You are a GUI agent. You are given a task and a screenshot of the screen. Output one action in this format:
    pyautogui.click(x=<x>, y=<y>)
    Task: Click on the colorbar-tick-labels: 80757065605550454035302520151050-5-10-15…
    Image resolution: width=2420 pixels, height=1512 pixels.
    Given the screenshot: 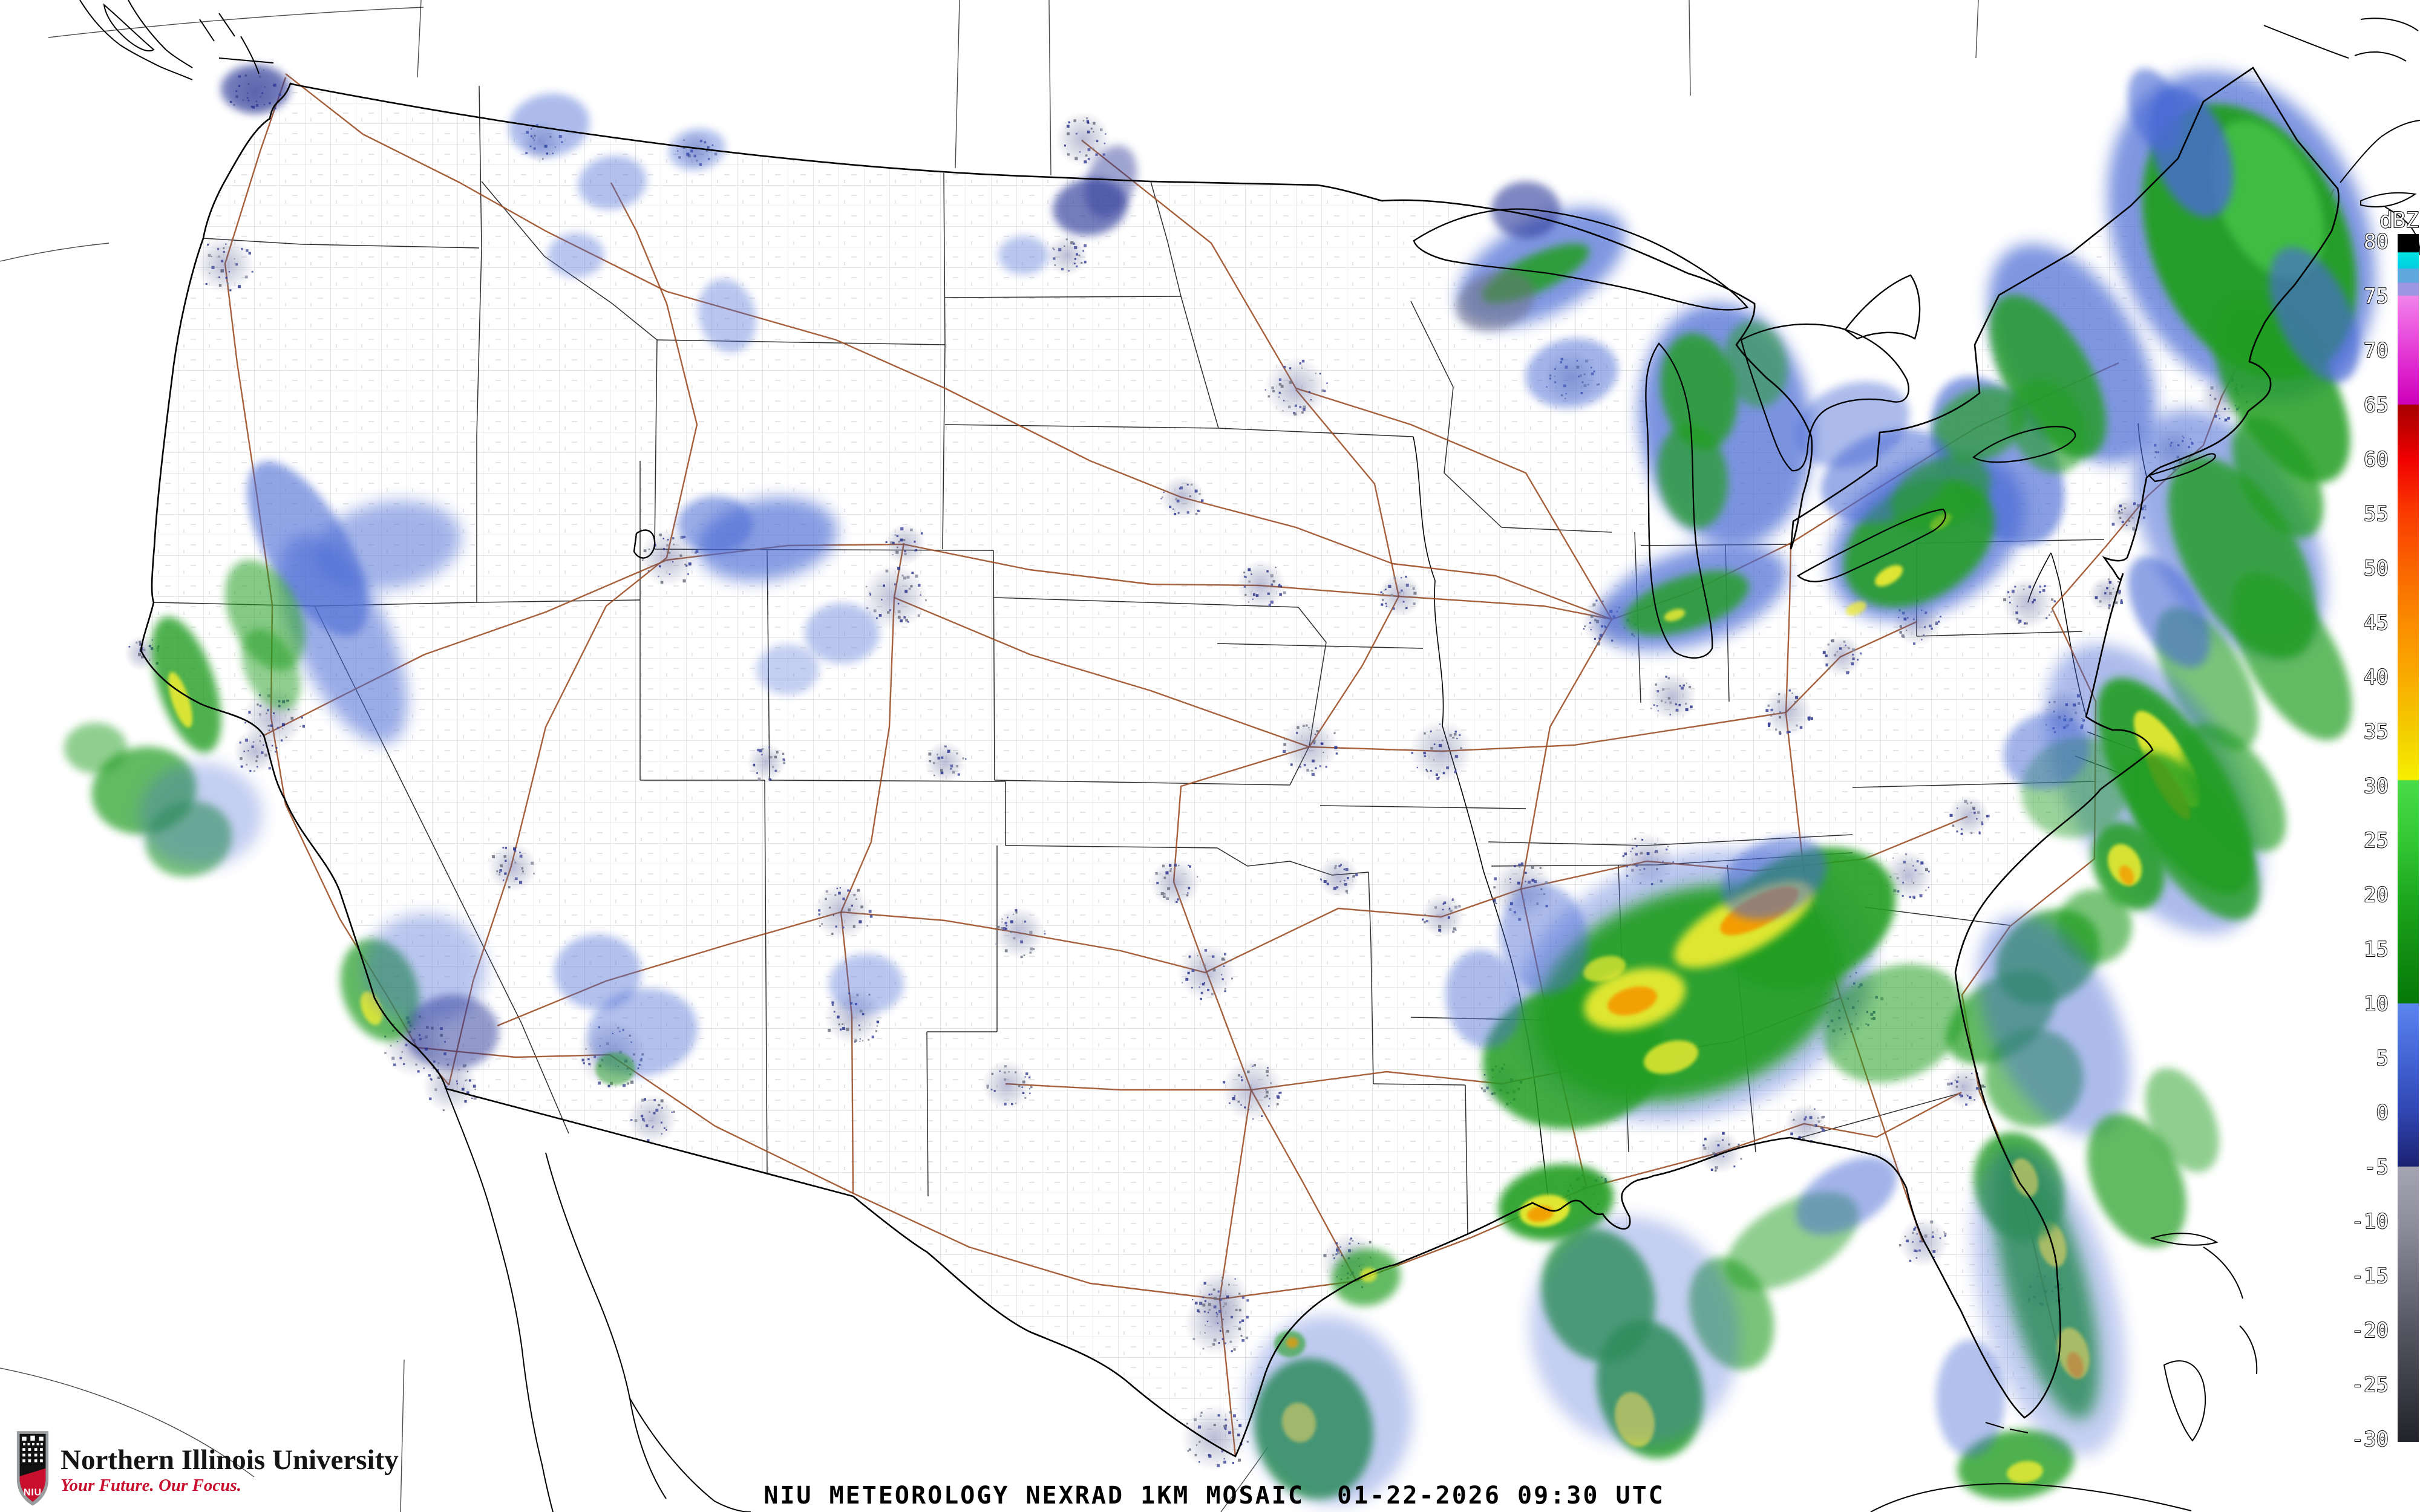 What is the action you would take?
    pyautogui.click(x=2370, y=840)
    